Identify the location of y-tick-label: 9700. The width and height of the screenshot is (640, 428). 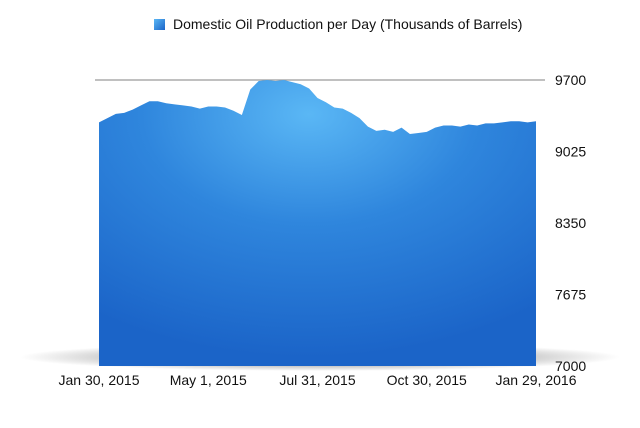
(570, 80).